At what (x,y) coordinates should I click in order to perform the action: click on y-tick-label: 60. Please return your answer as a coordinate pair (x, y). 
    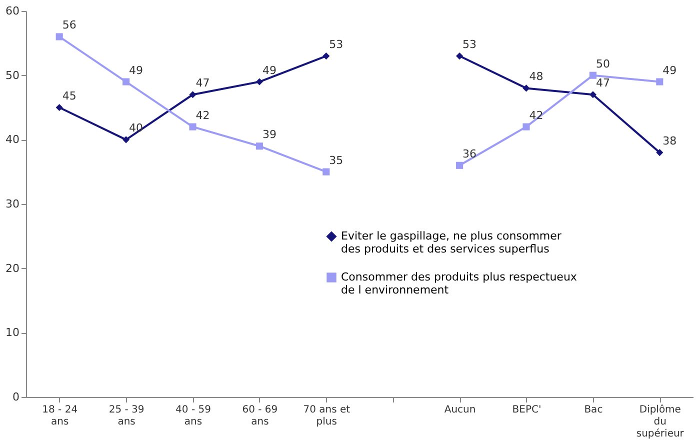
    Looking at the image, I should click on (13, 11).